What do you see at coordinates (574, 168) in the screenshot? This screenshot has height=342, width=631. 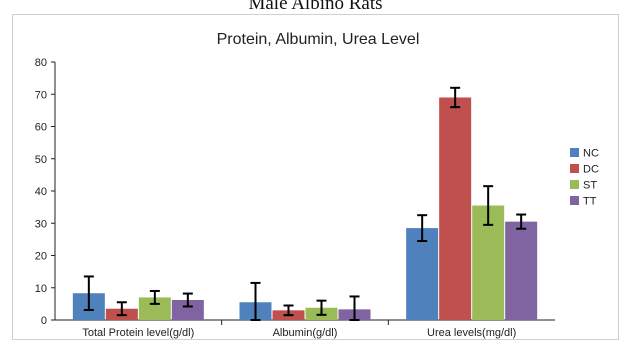 I see `legend-swatch-dc` at bounding box center [574, 168].